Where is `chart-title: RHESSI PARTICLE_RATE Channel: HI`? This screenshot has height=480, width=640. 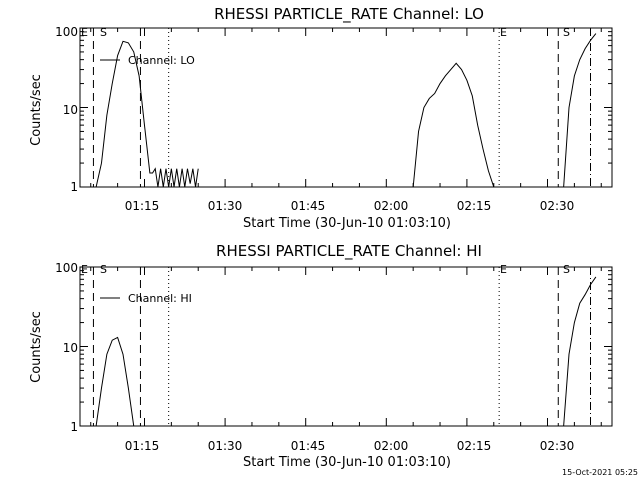
chart-title: RHESSI PARTICLE_RATE Channel: HI is located at coordinates (349, 251).